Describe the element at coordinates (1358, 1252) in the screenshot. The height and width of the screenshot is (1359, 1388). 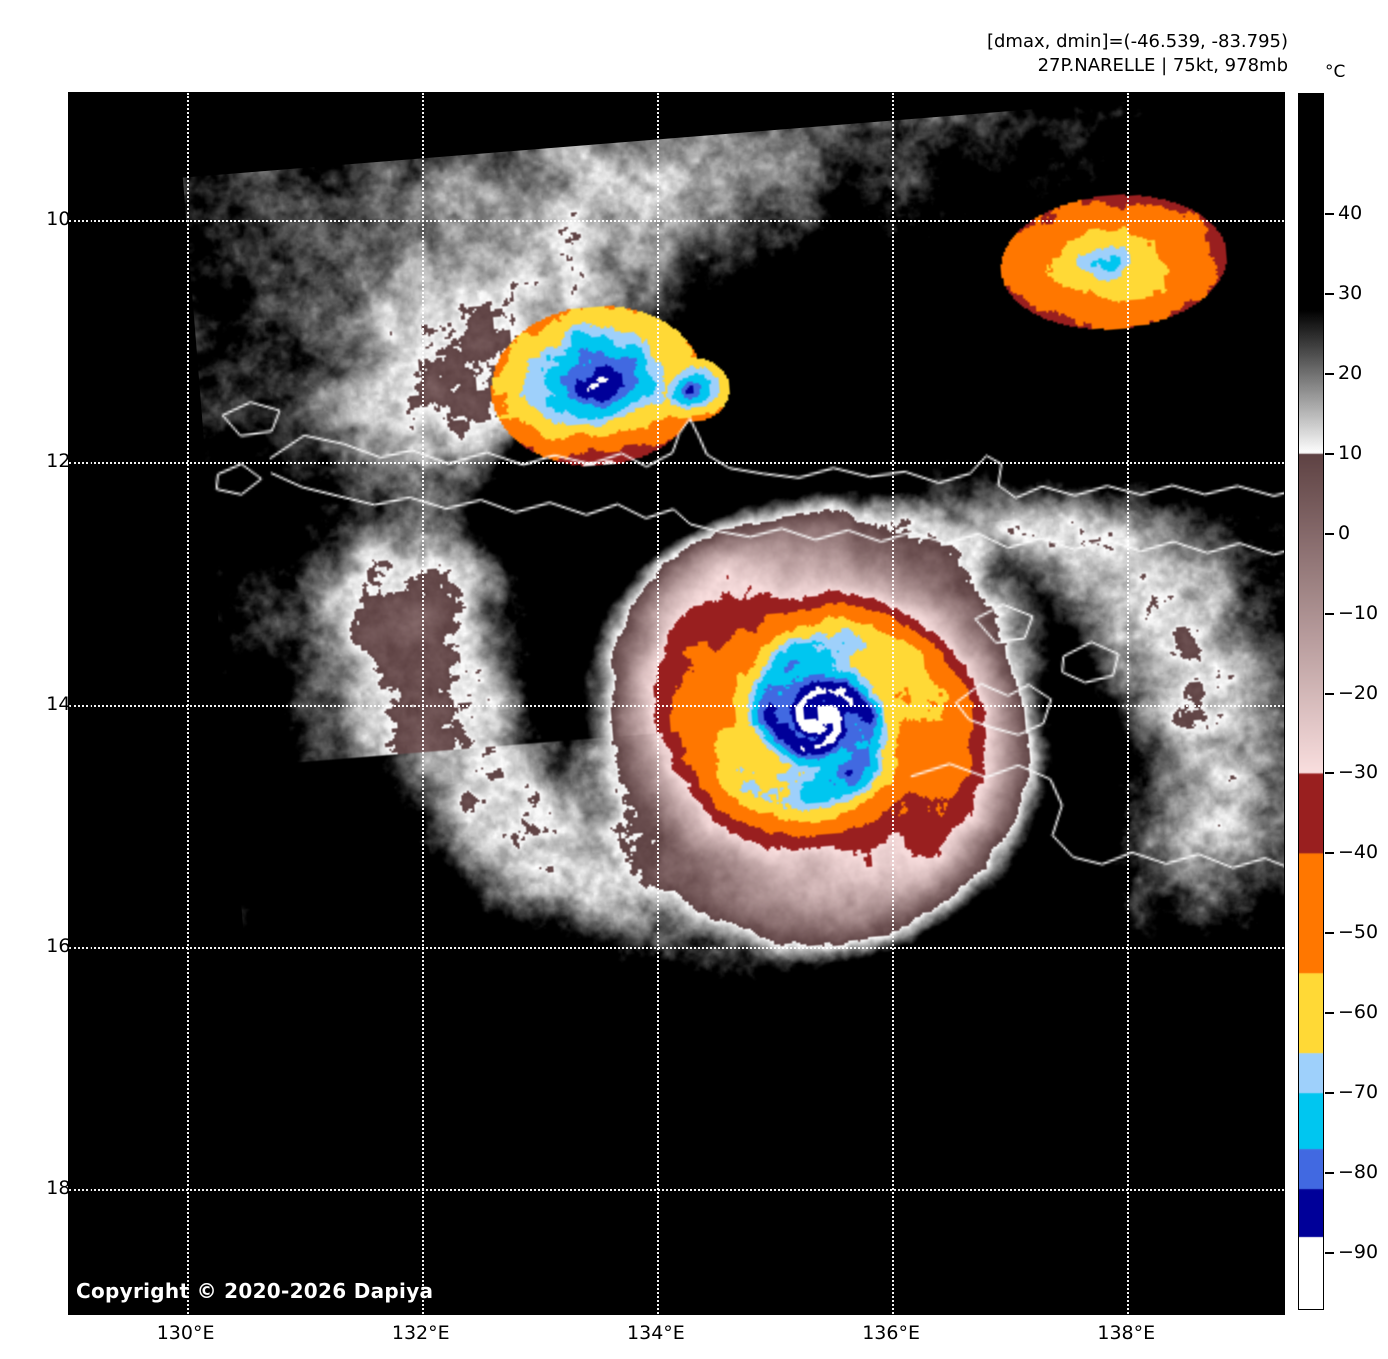
I see `colorbar-tick-label-13: −90` at that location.